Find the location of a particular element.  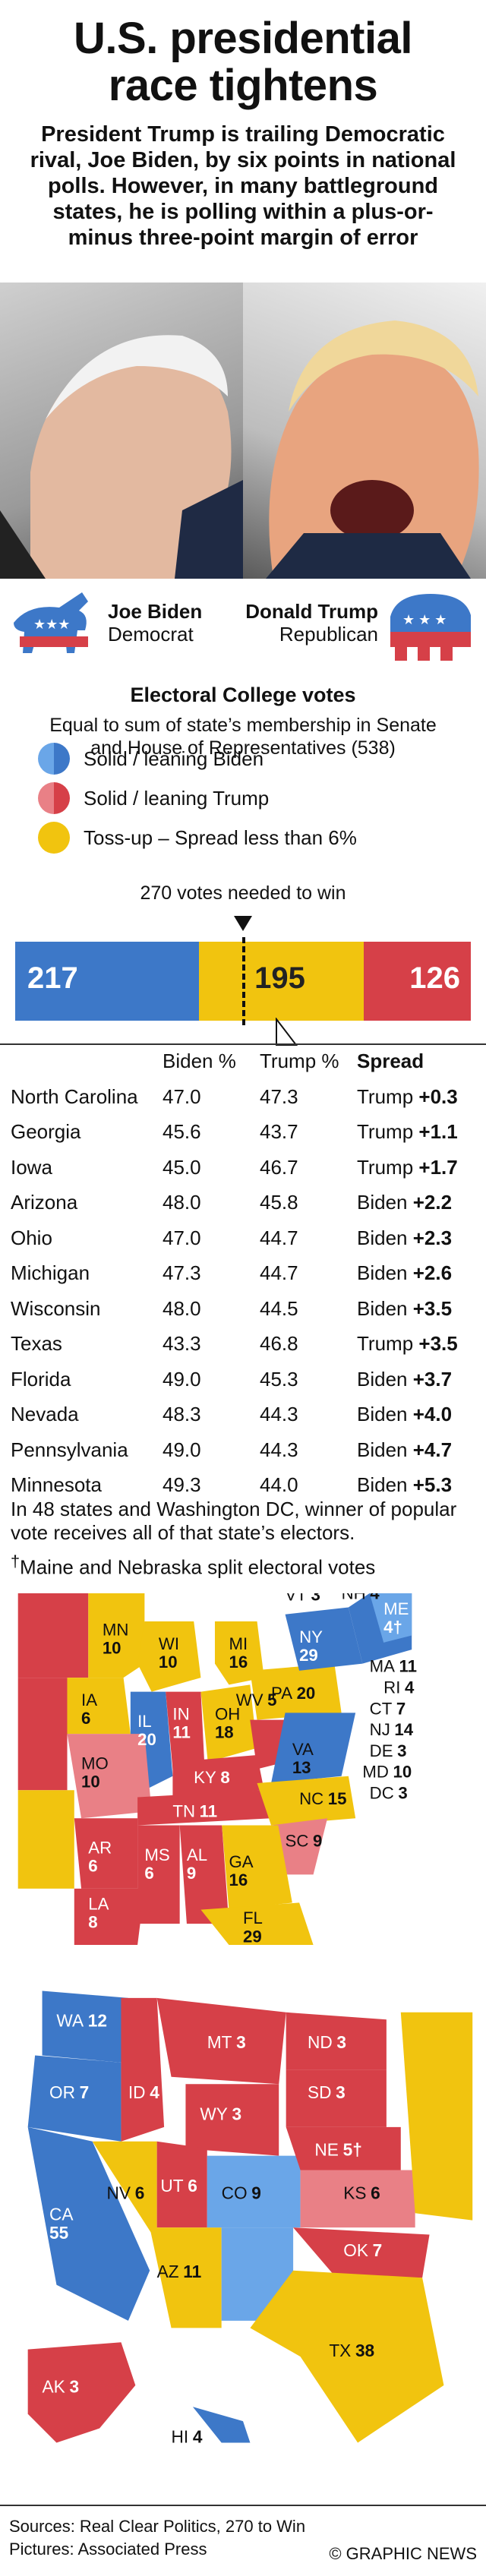

row-biden: 48.0 is located at coordinates (182, 1308).